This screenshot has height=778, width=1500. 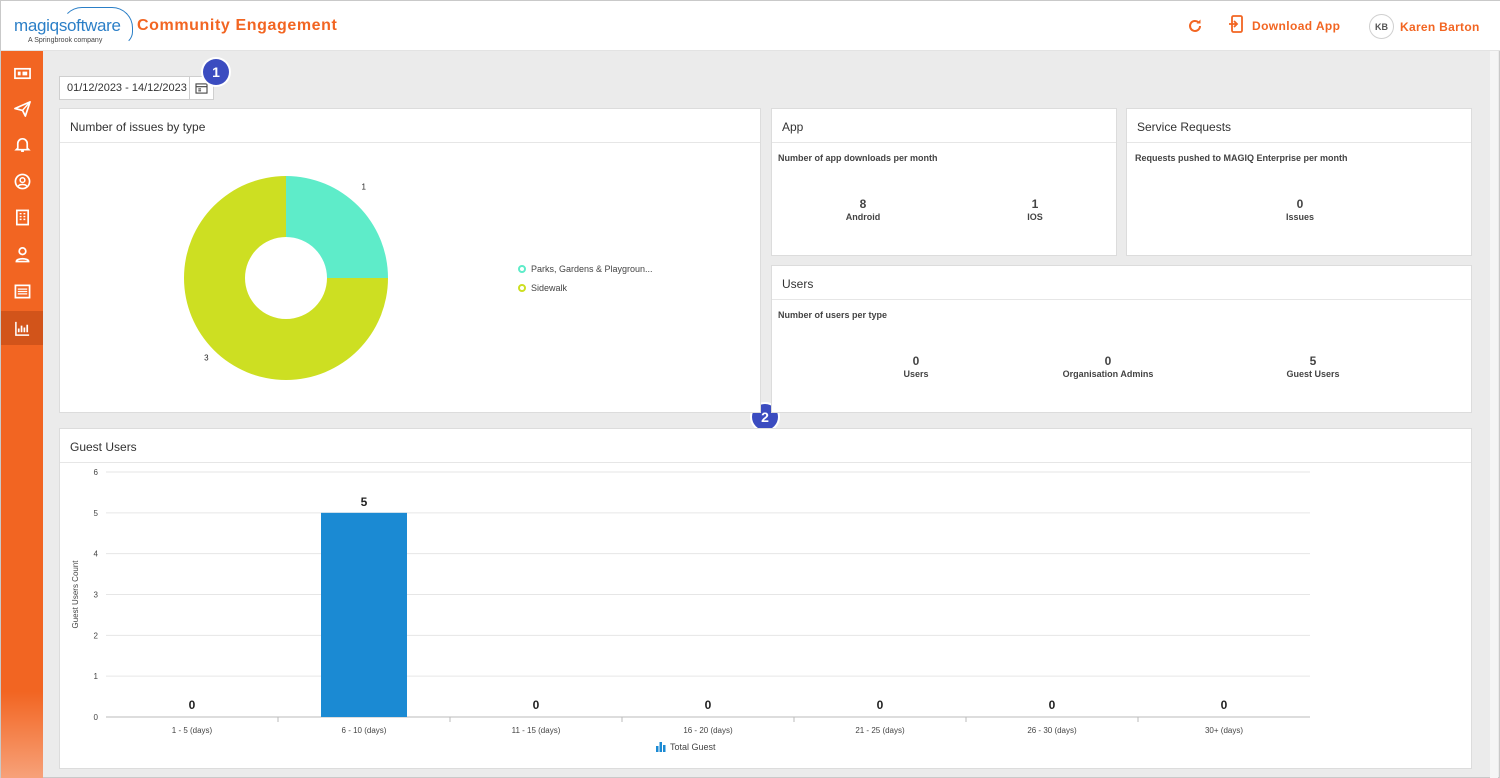 What do you see at coordinates (206, 358) in the screenshot?
I see `slice-label: 3` at bounding box center [206, 358].